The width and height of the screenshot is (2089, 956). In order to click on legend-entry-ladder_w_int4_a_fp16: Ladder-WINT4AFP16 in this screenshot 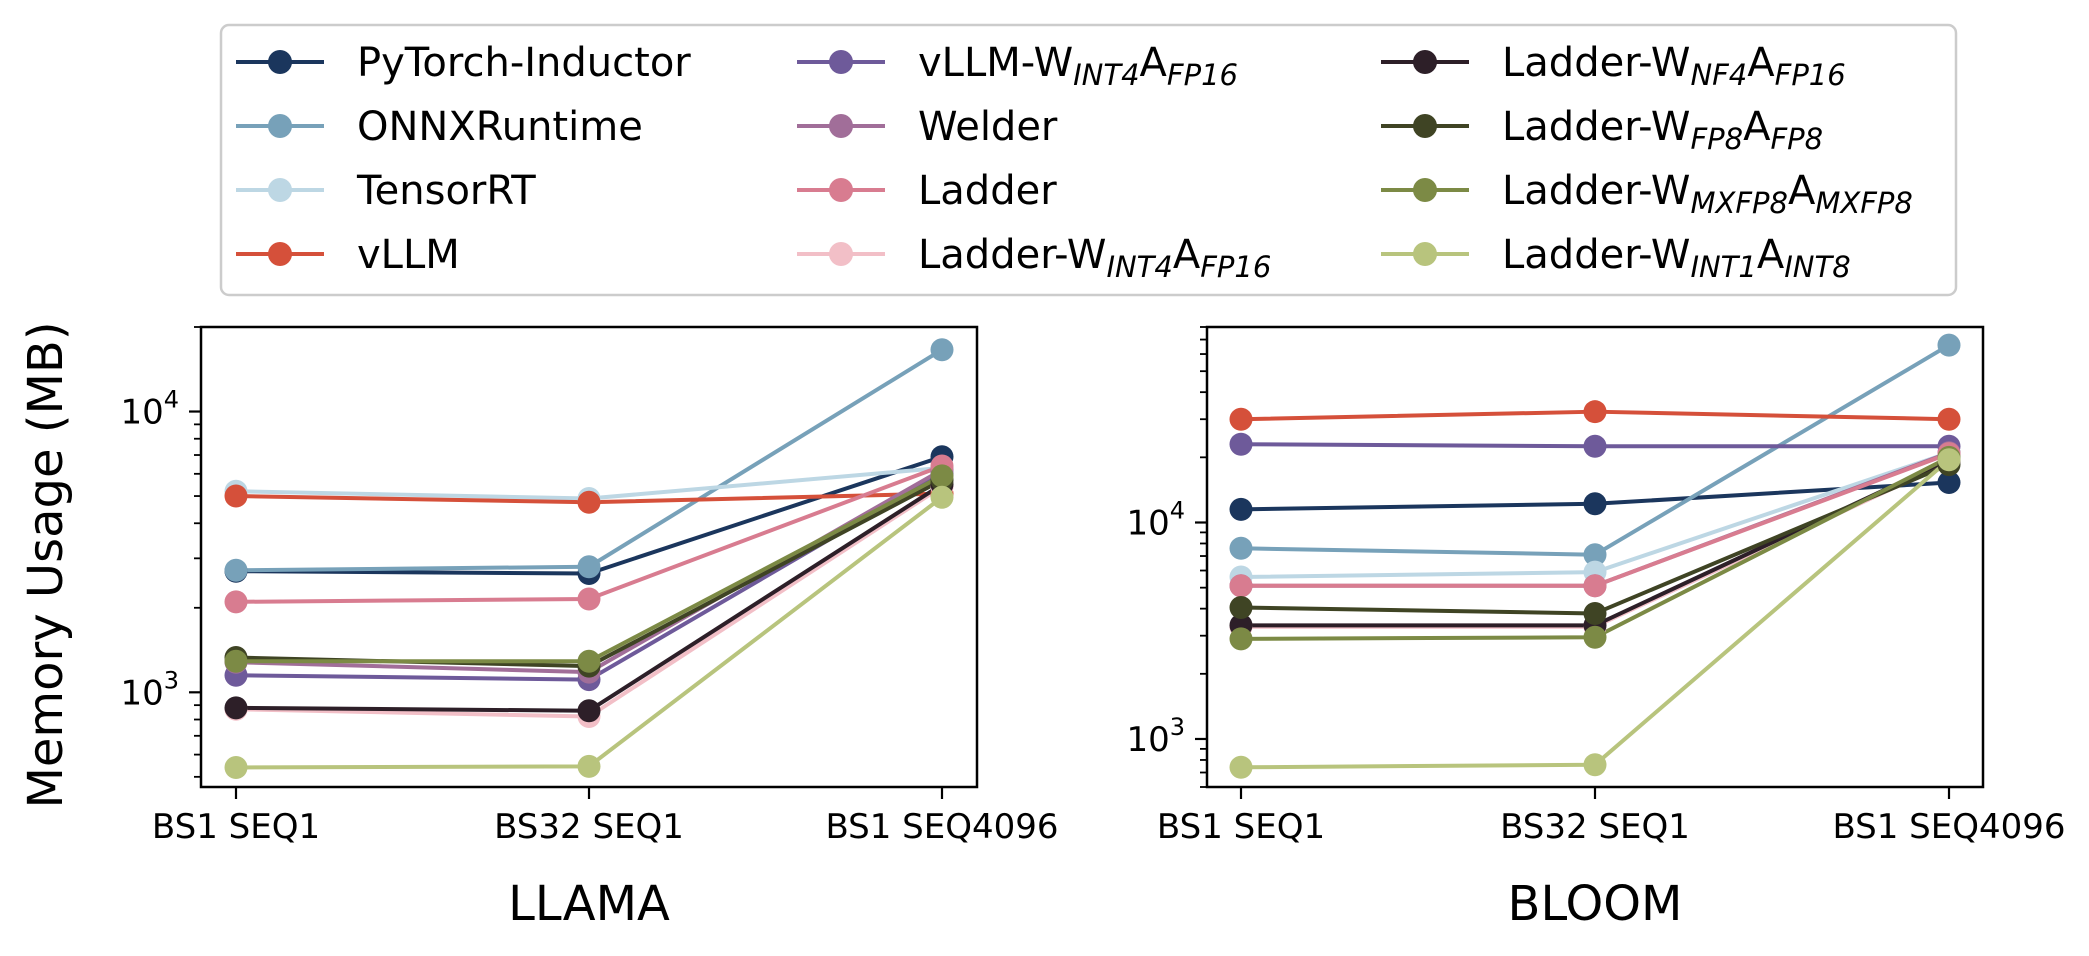, I will do `click(1034, 258)`.